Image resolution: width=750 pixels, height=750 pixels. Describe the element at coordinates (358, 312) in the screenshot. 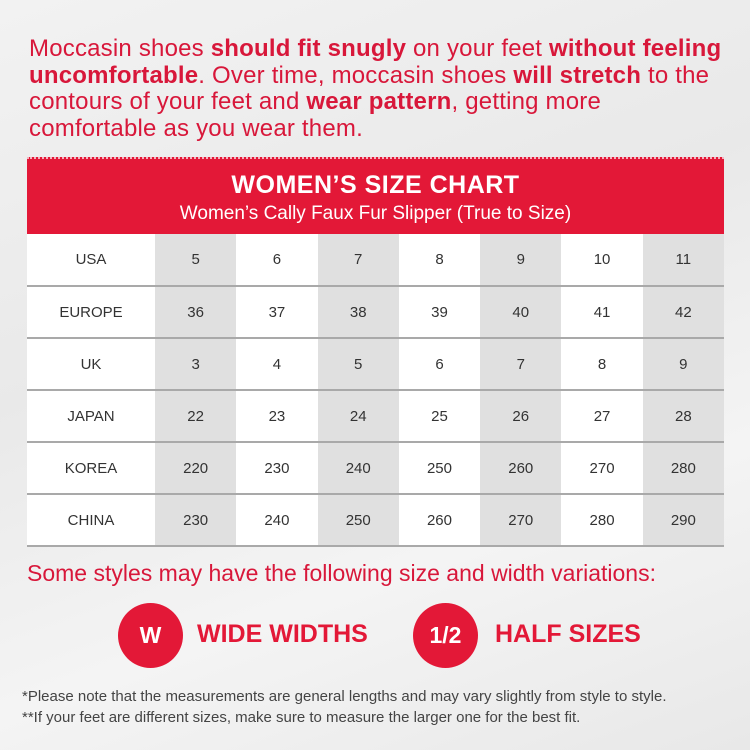

I see `size-cell: 38` at that location.